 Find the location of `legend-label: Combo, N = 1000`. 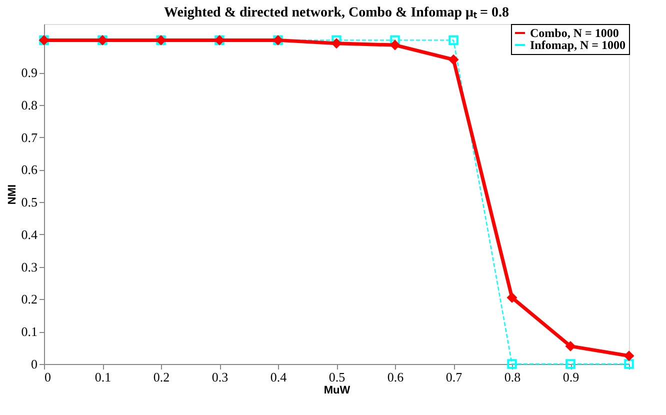

legend-label: Combo, N = 1000 is located at coordinates (574, 33).